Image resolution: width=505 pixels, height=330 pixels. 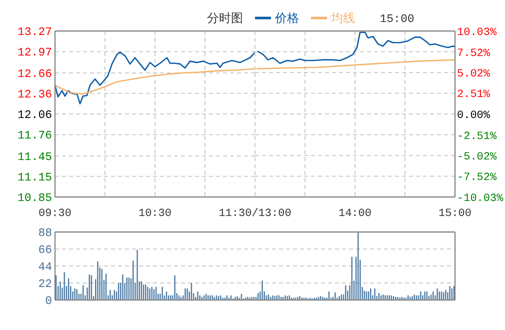 What do you see at coordinates (286, 18) in the screenshot?
I see `legend-label: 价格` at bounding box center [286, 18].